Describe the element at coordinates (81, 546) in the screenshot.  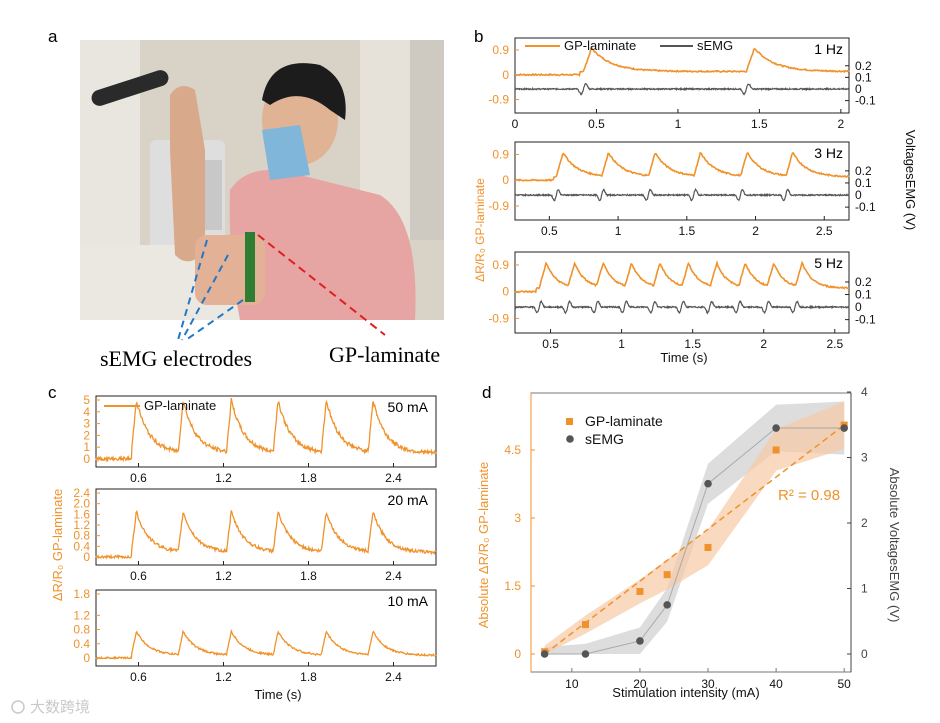
I see `y-tick-label: 0.4` at that location.